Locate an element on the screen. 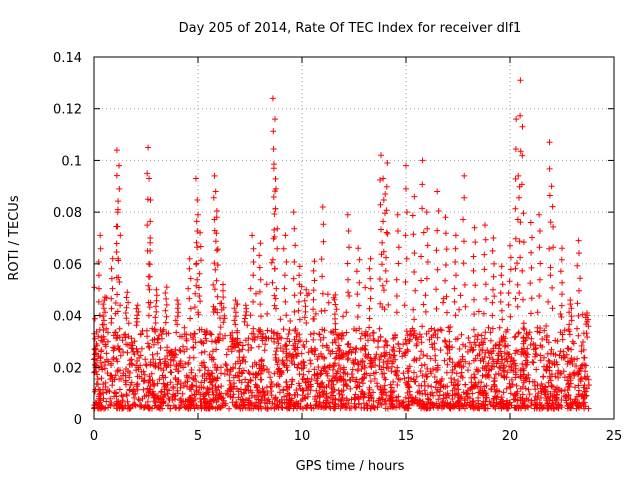  x-tick-label: 5 is located at coordinates (198, 436).